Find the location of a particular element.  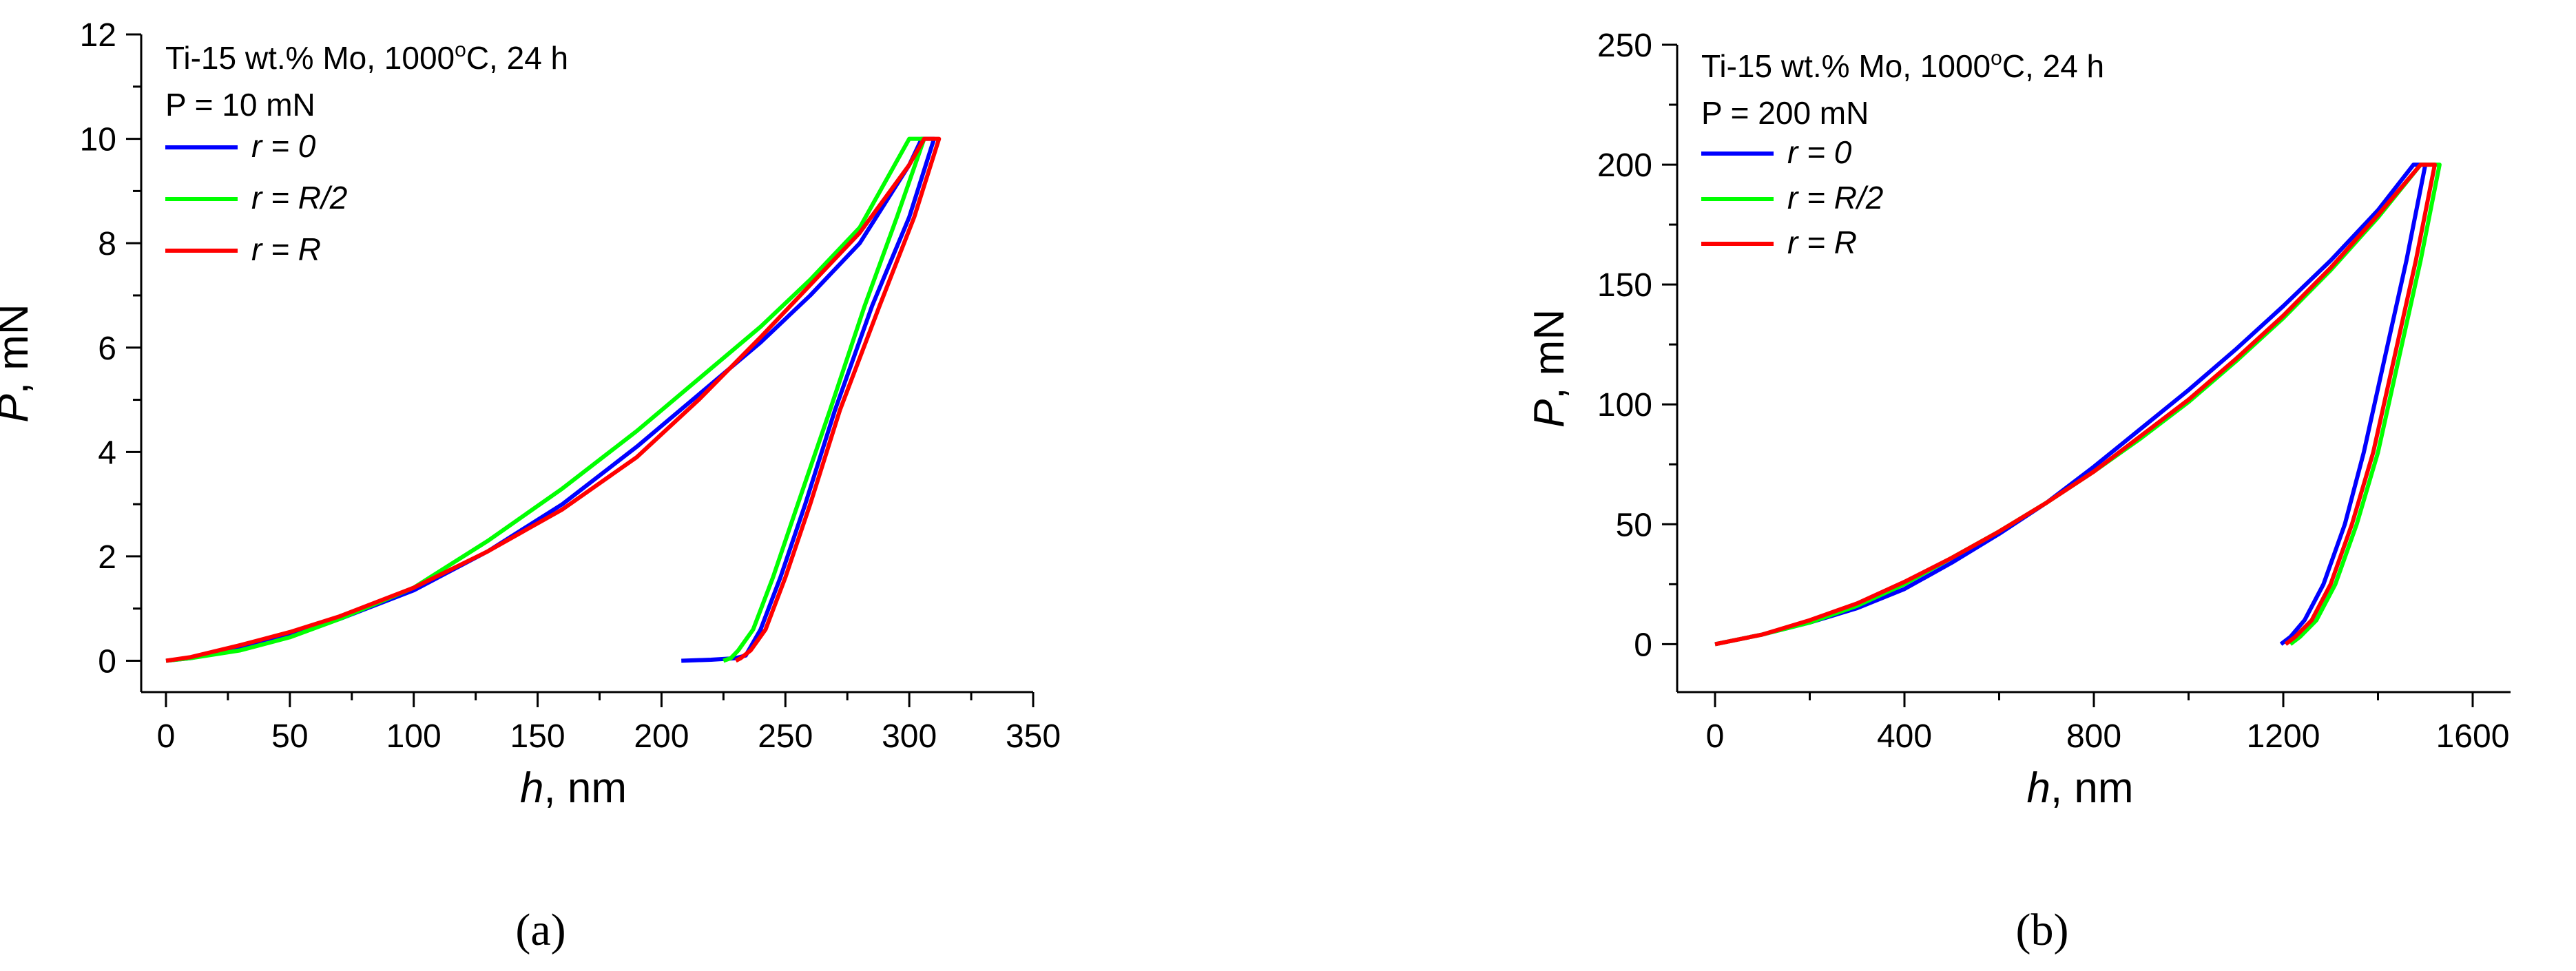

y-tick-label: 250 is located at coordinates (1624, 46).